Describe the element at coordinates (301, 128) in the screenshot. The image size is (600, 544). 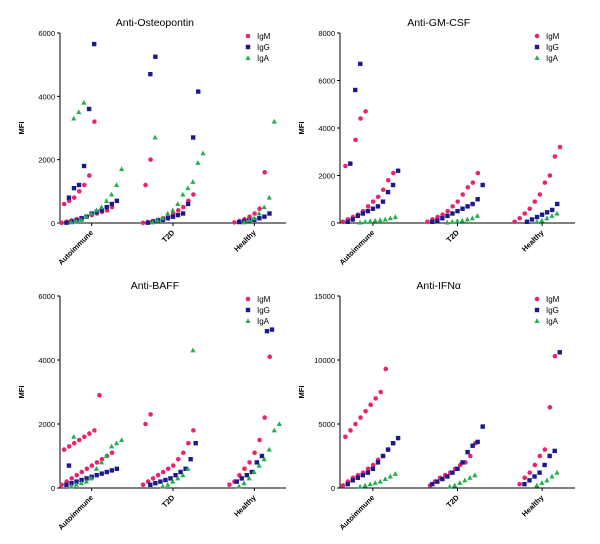
I see `y-axis-label: MFI` at that location.